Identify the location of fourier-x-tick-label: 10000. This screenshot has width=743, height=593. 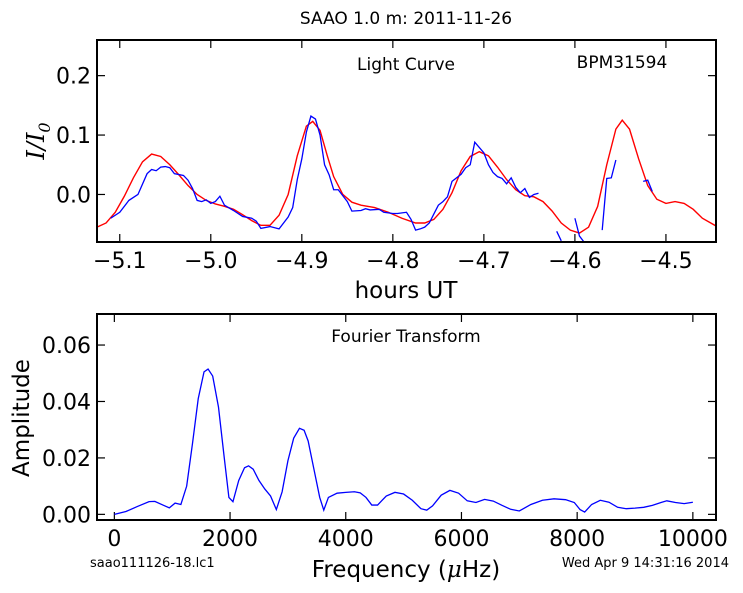
(693, 539).